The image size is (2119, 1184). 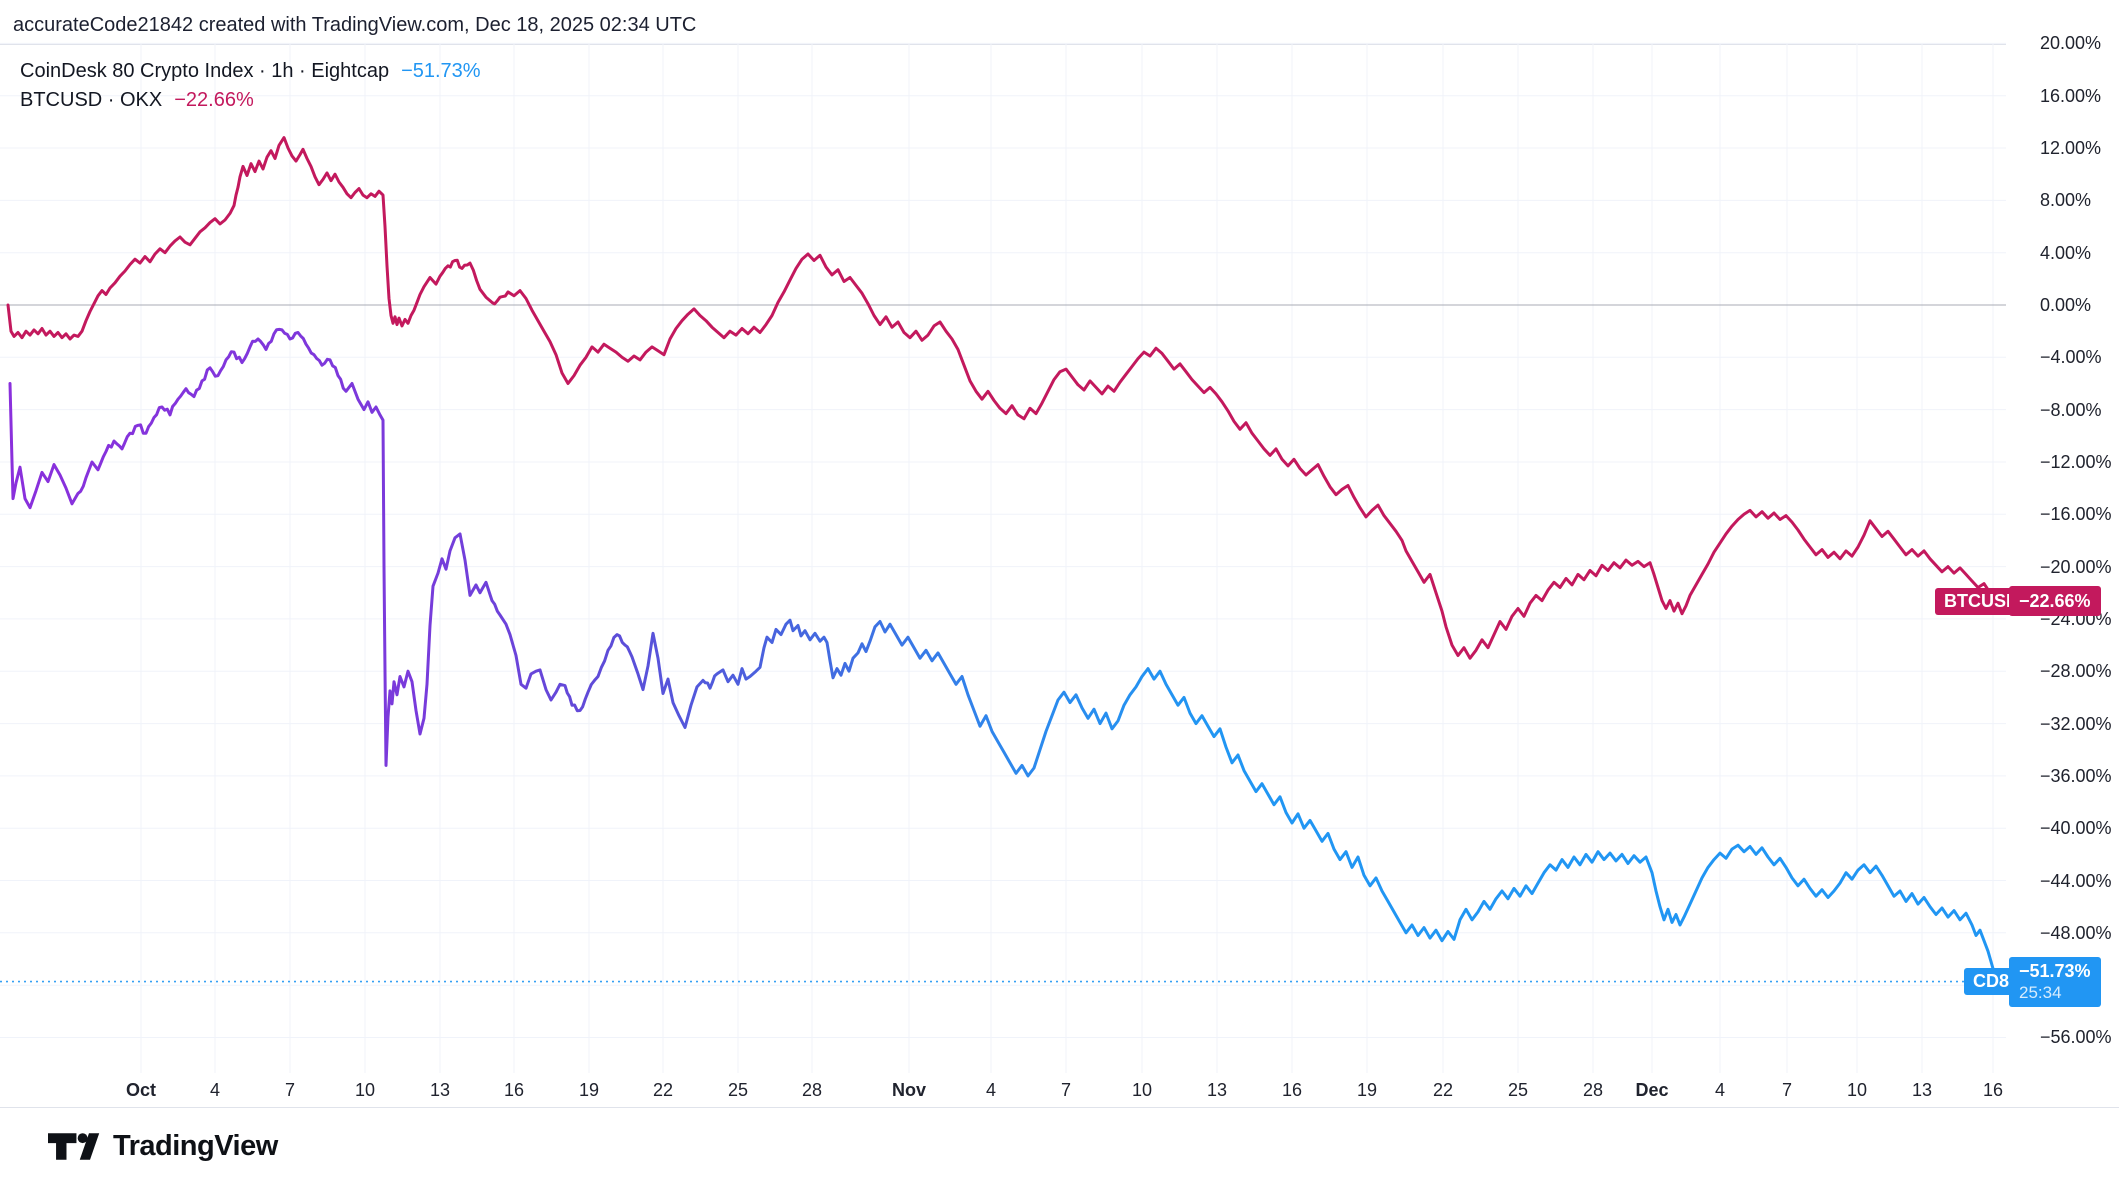 What do you see at coordinates (91, 100) in the screenshot?
I see `legend-btcusd-title: BTCUSD · OKX` at bounding box center [91, 100].